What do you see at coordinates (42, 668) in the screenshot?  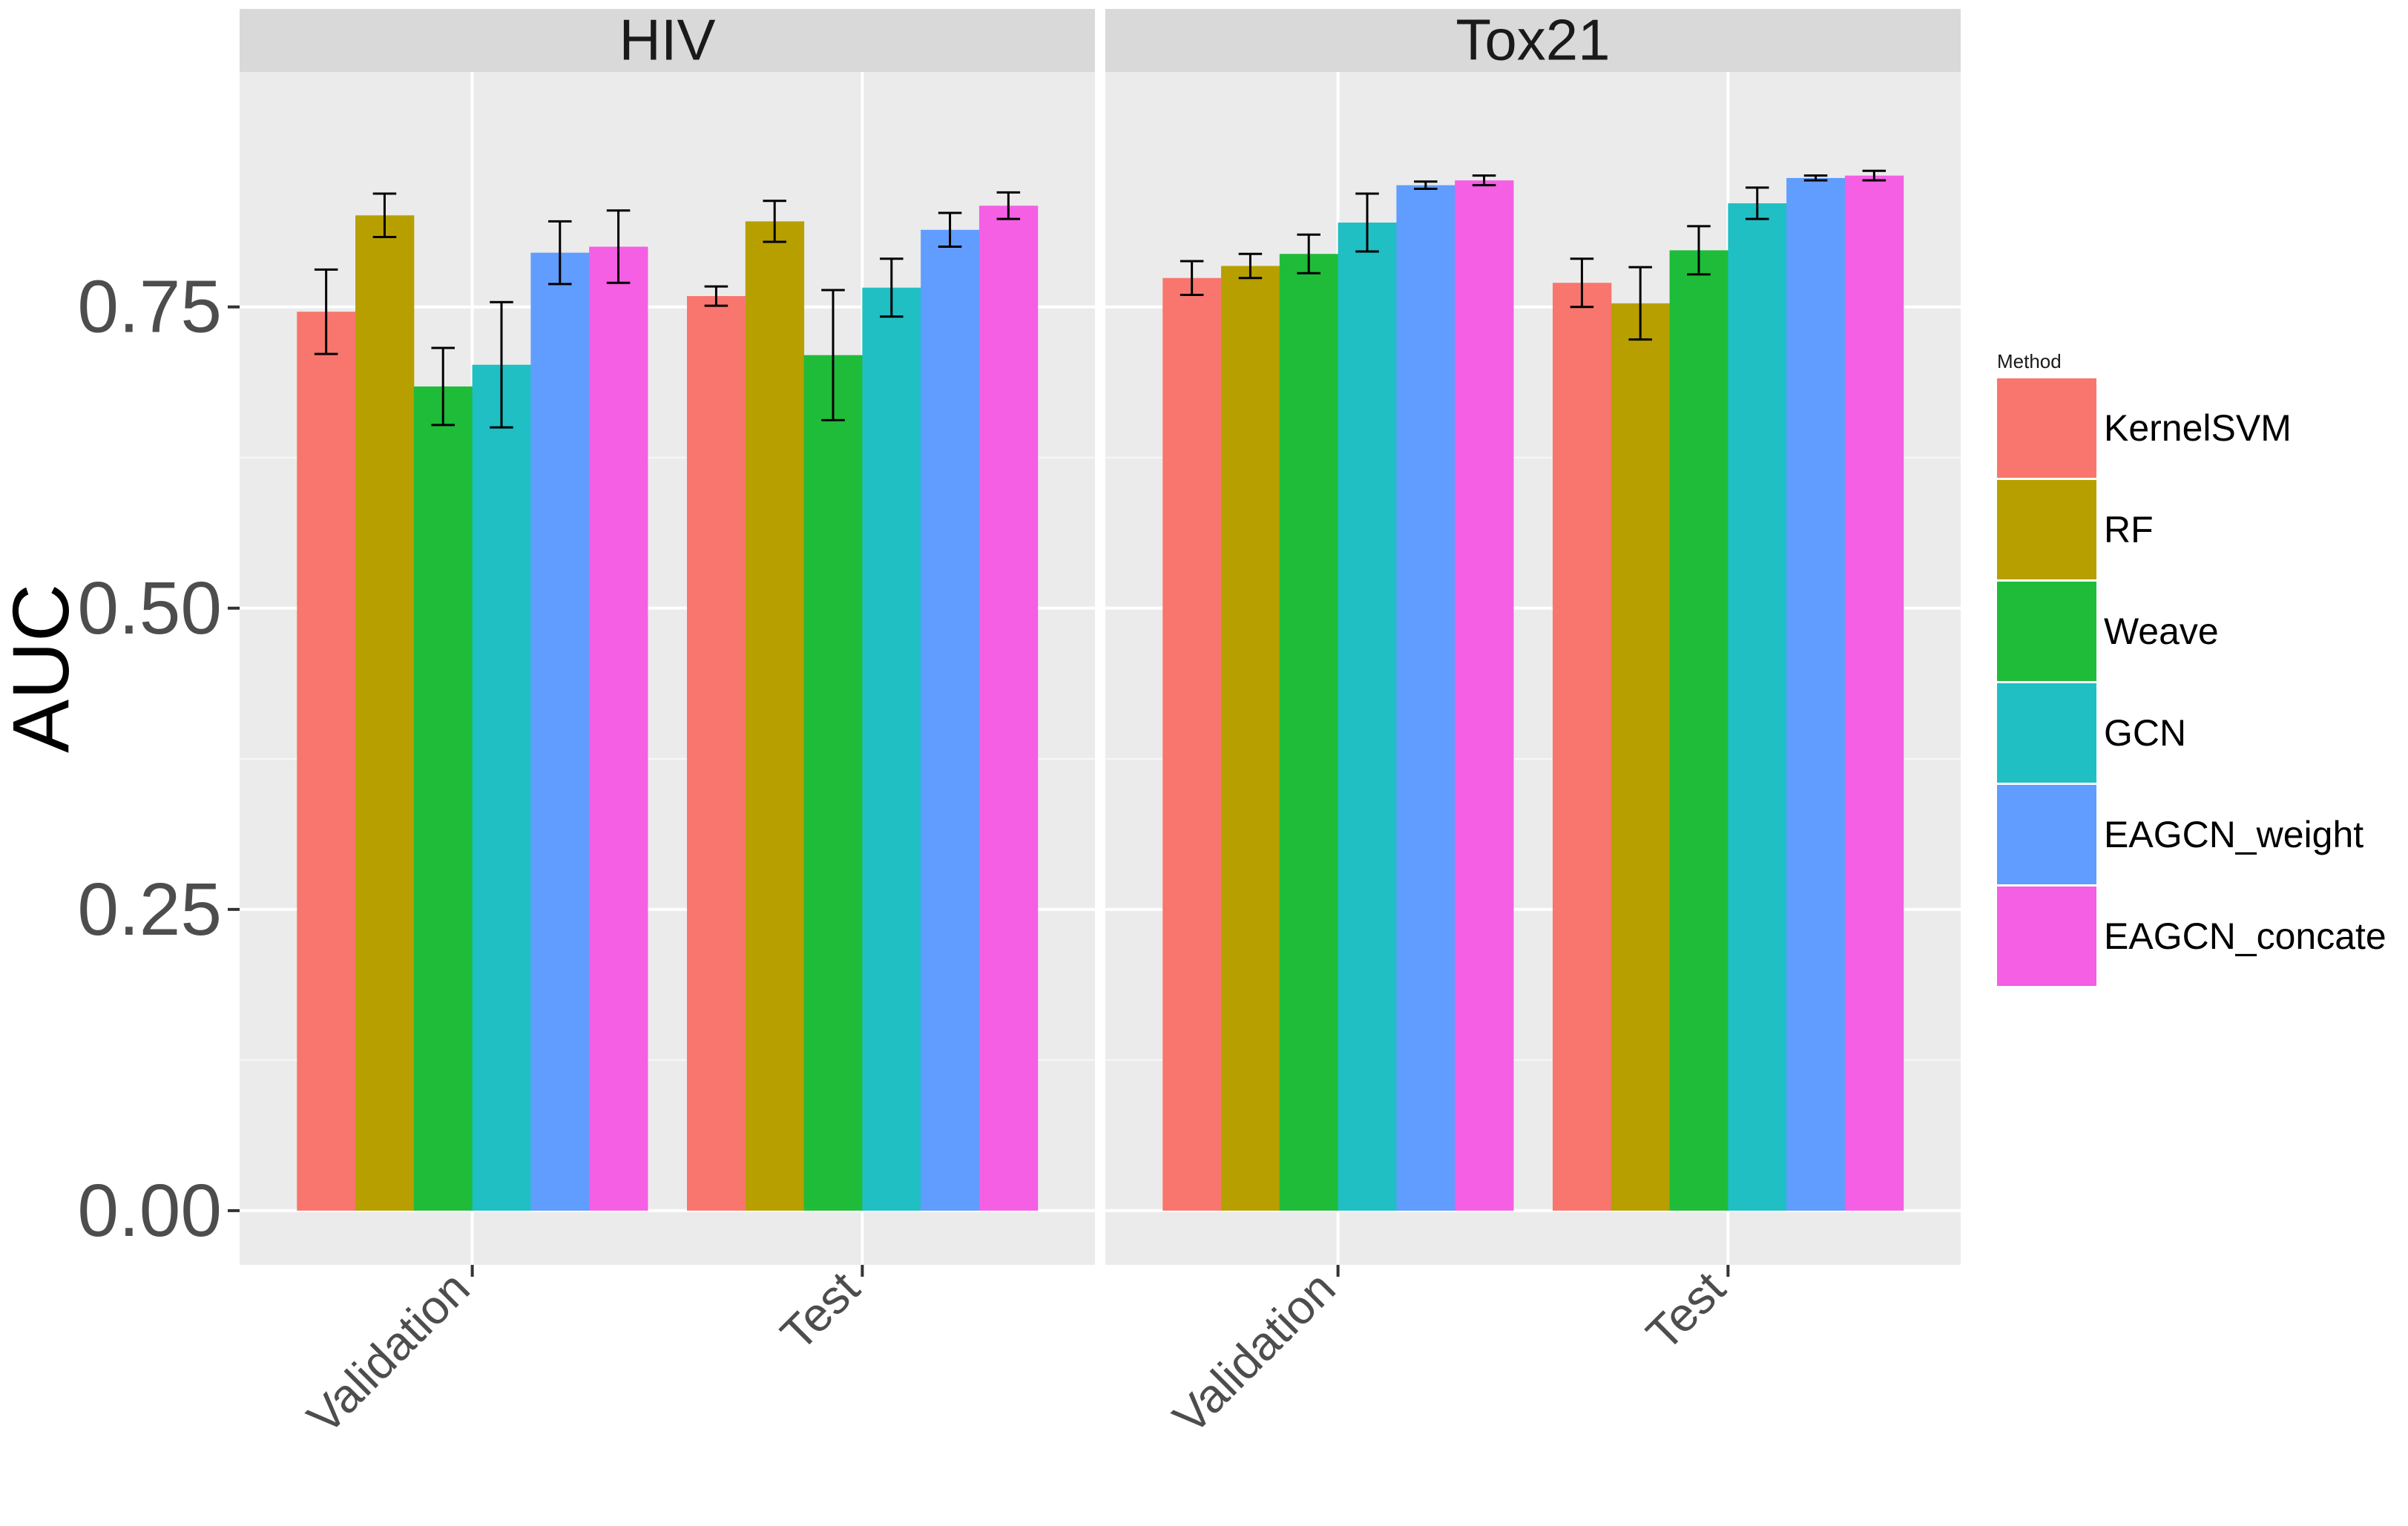 I see `y-axis-title: AUC` at bounding box center [42, 668].